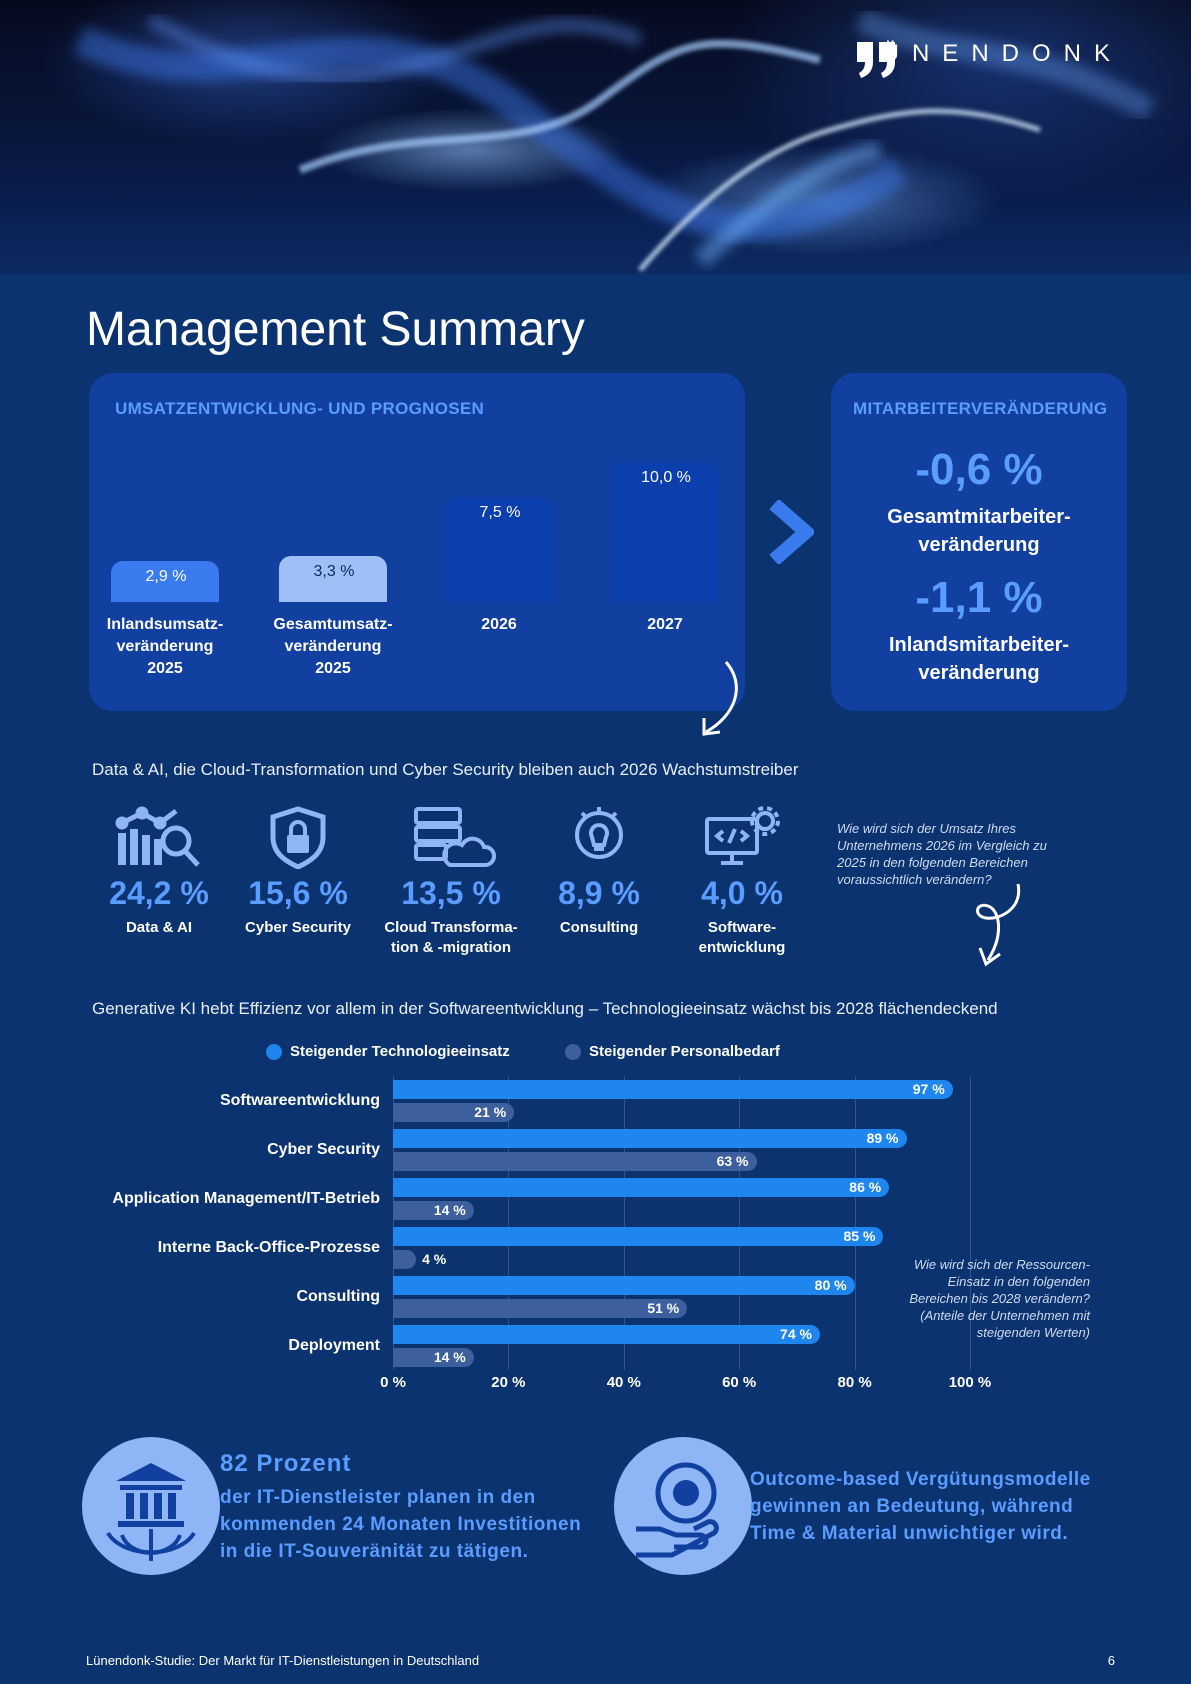  Describe the element at coordinates (614, 140) in the screenshot. I see `abstract-light-swirl` at that location.